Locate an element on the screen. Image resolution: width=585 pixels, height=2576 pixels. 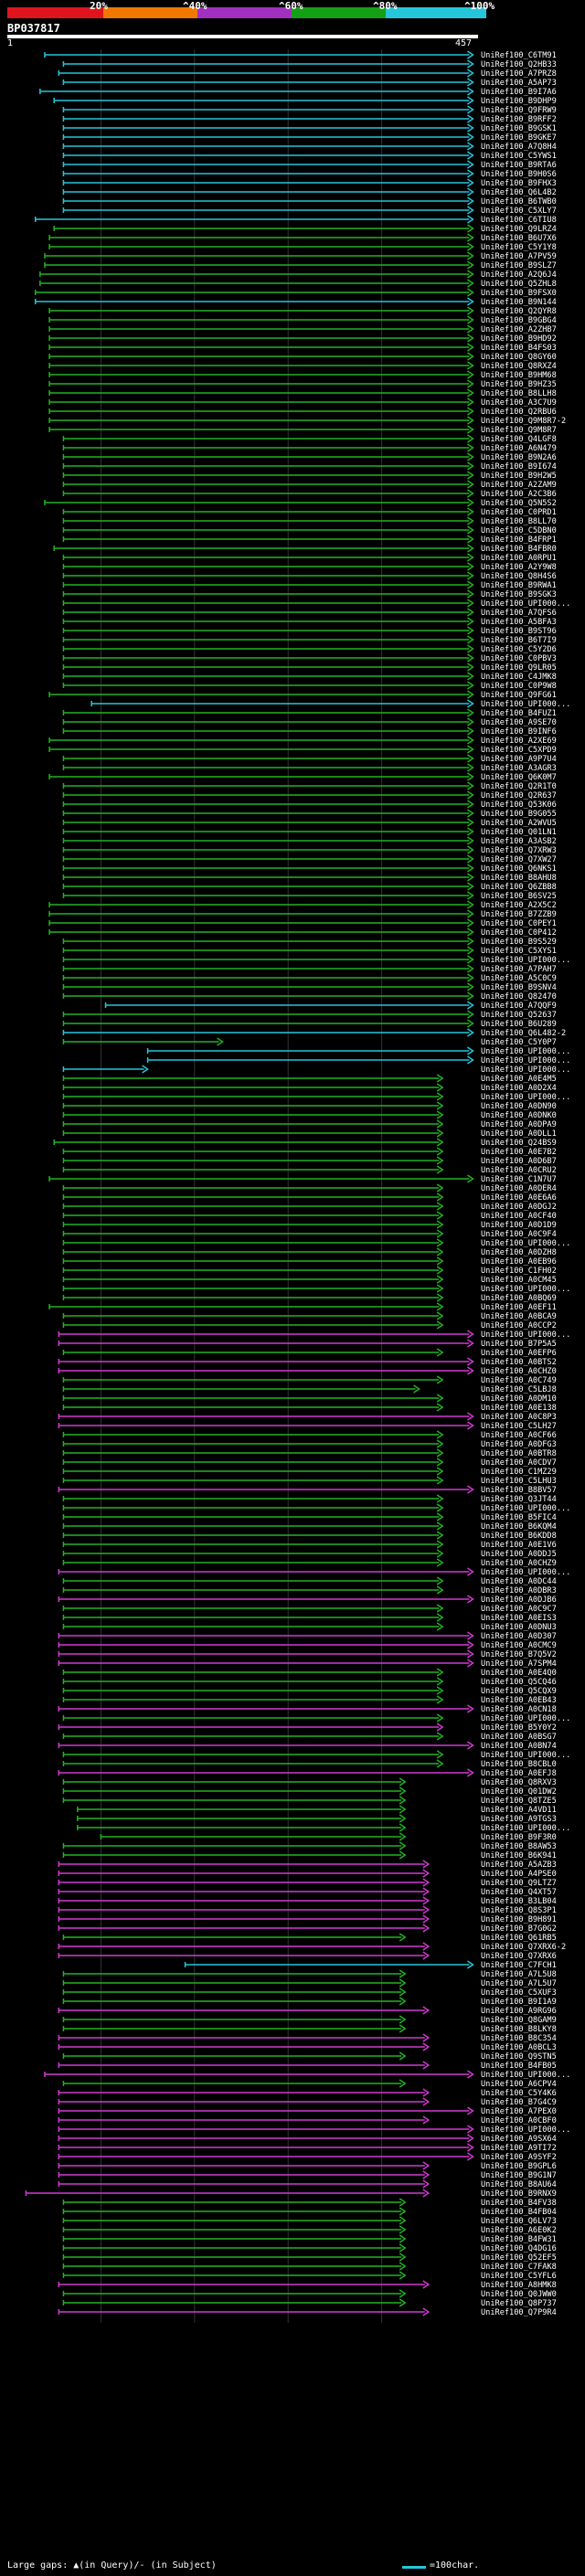
hit-label: UniRef100_A0BCA9 is located at coordinates (519, 1316).